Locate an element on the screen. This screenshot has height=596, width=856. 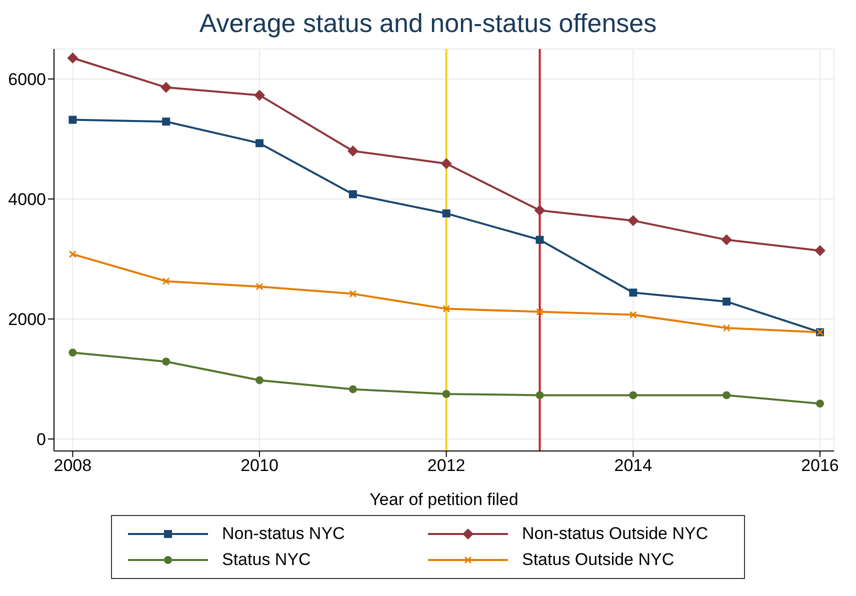
x-axis-title: Year of petition filed is located at coordinates (444, 499).